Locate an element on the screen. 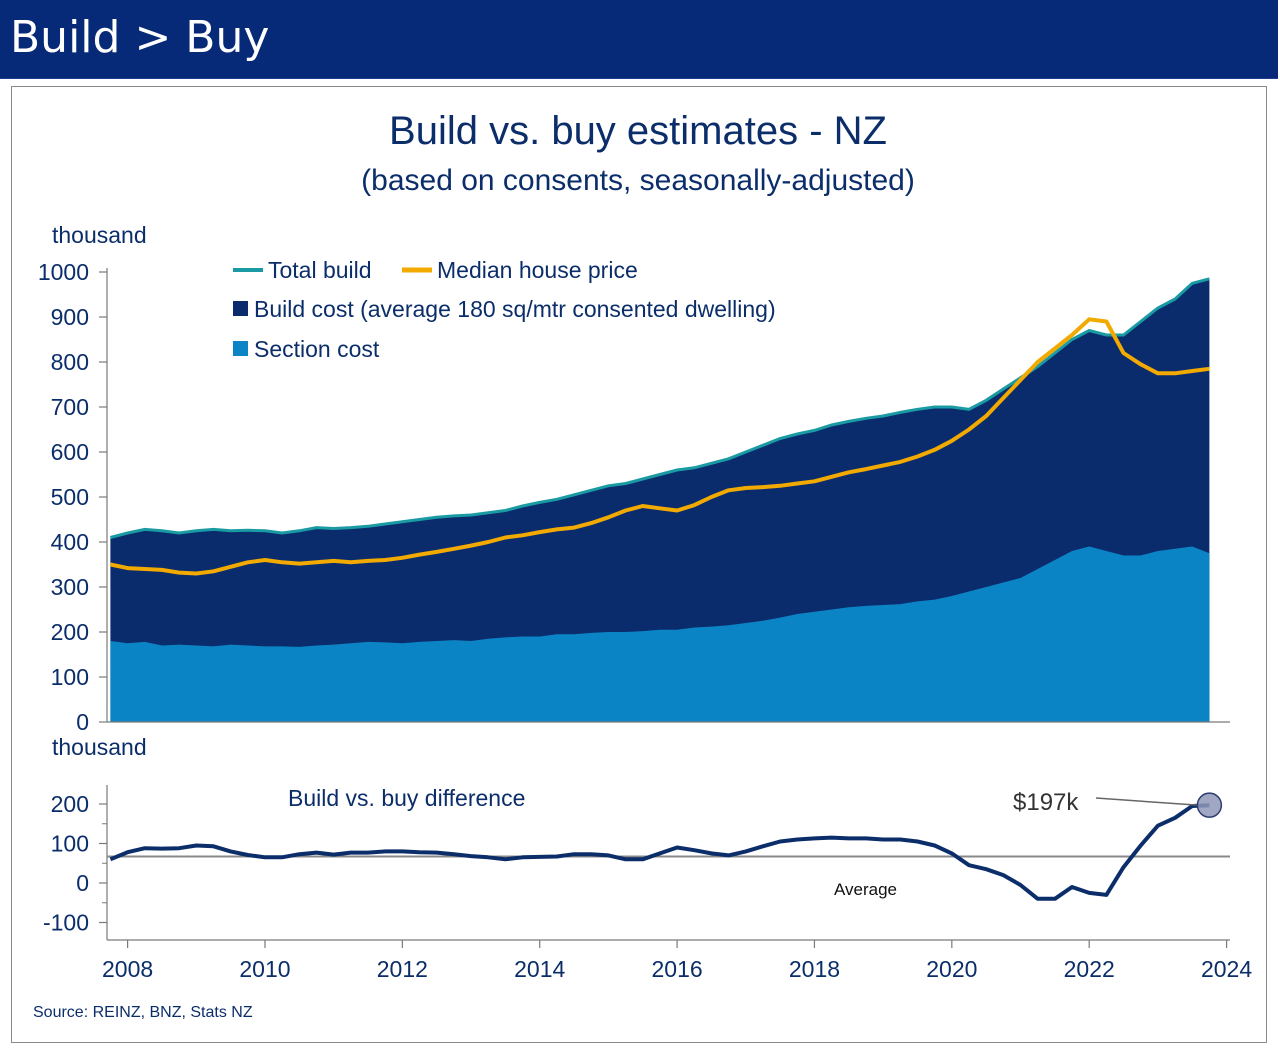 The width and height of the screenshot is (1280, 1050). top-y-tick-label: 700 is located at coordinates (70, 407).